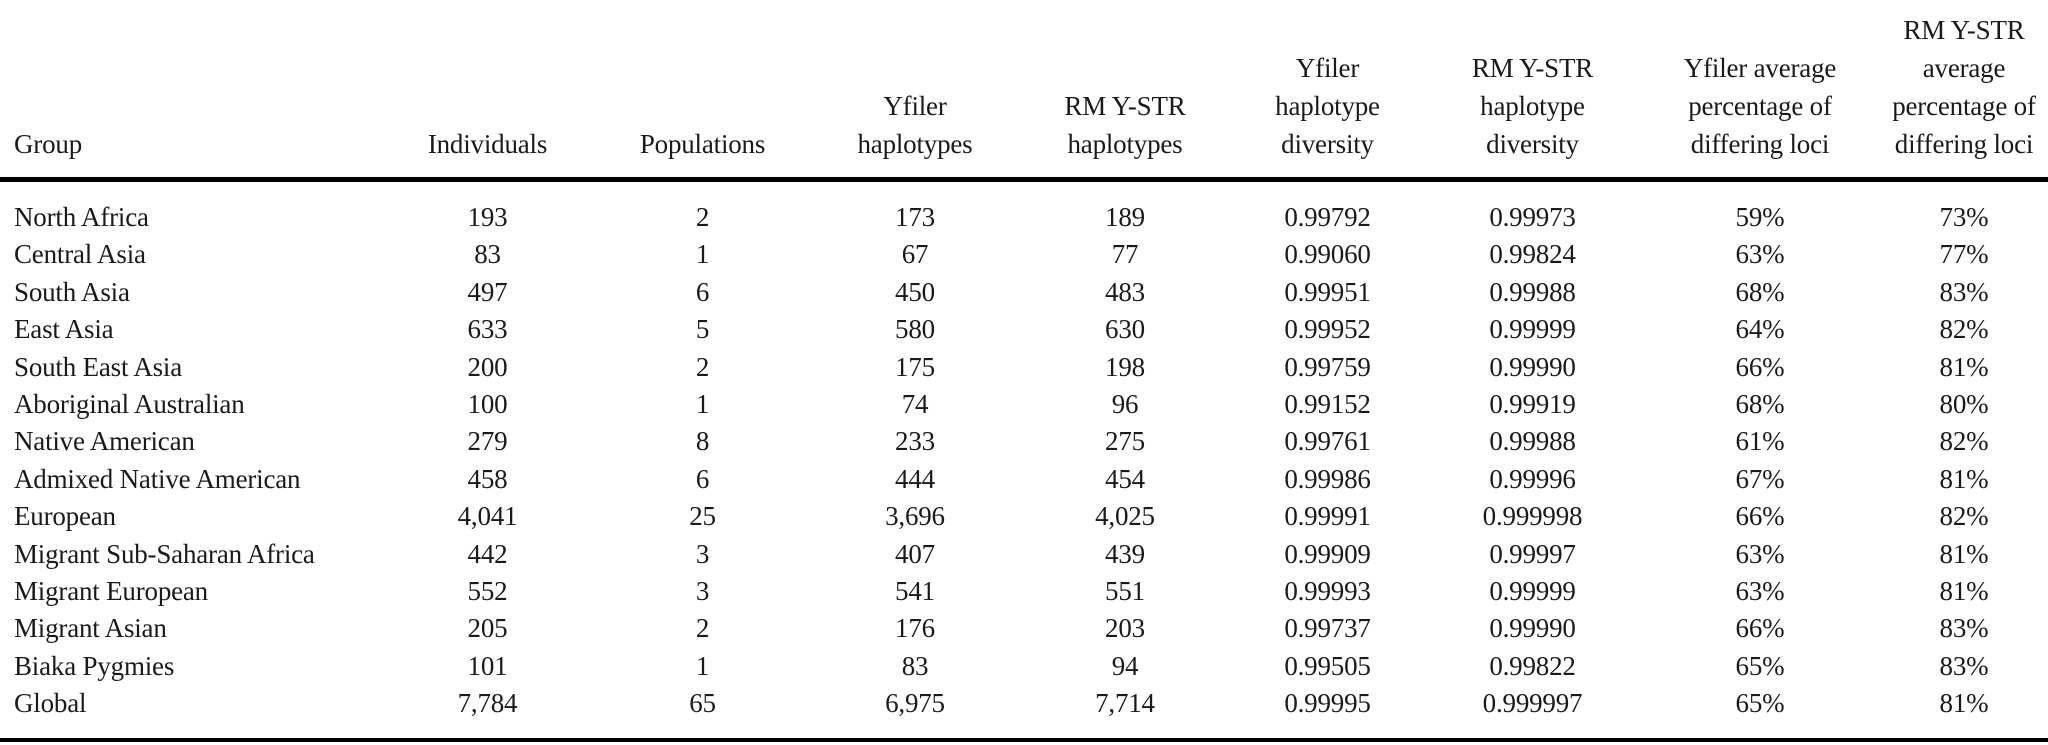  I want to click on value-cell: 203, so click(1125, 628).